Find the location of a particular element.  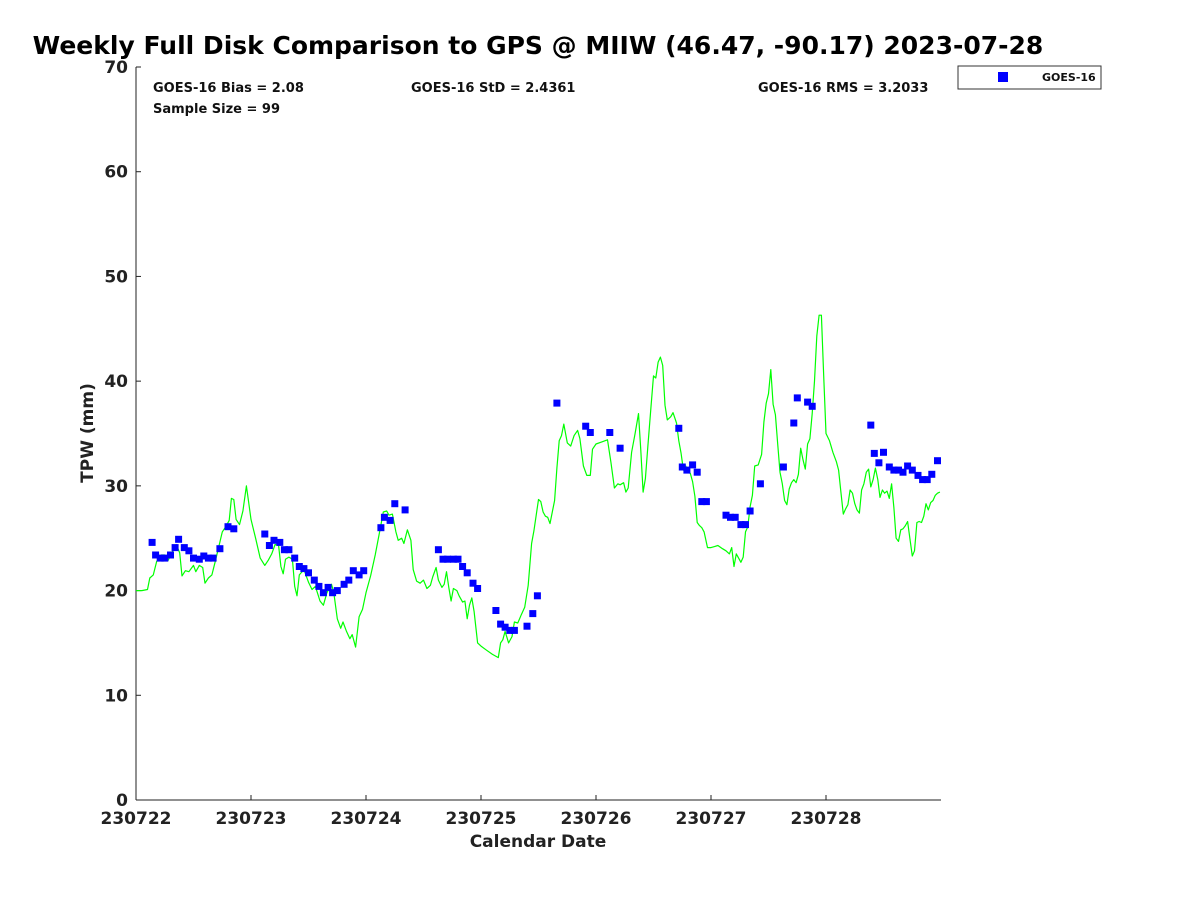

y-tick-label: 70 is located at coordinates (116, 68).